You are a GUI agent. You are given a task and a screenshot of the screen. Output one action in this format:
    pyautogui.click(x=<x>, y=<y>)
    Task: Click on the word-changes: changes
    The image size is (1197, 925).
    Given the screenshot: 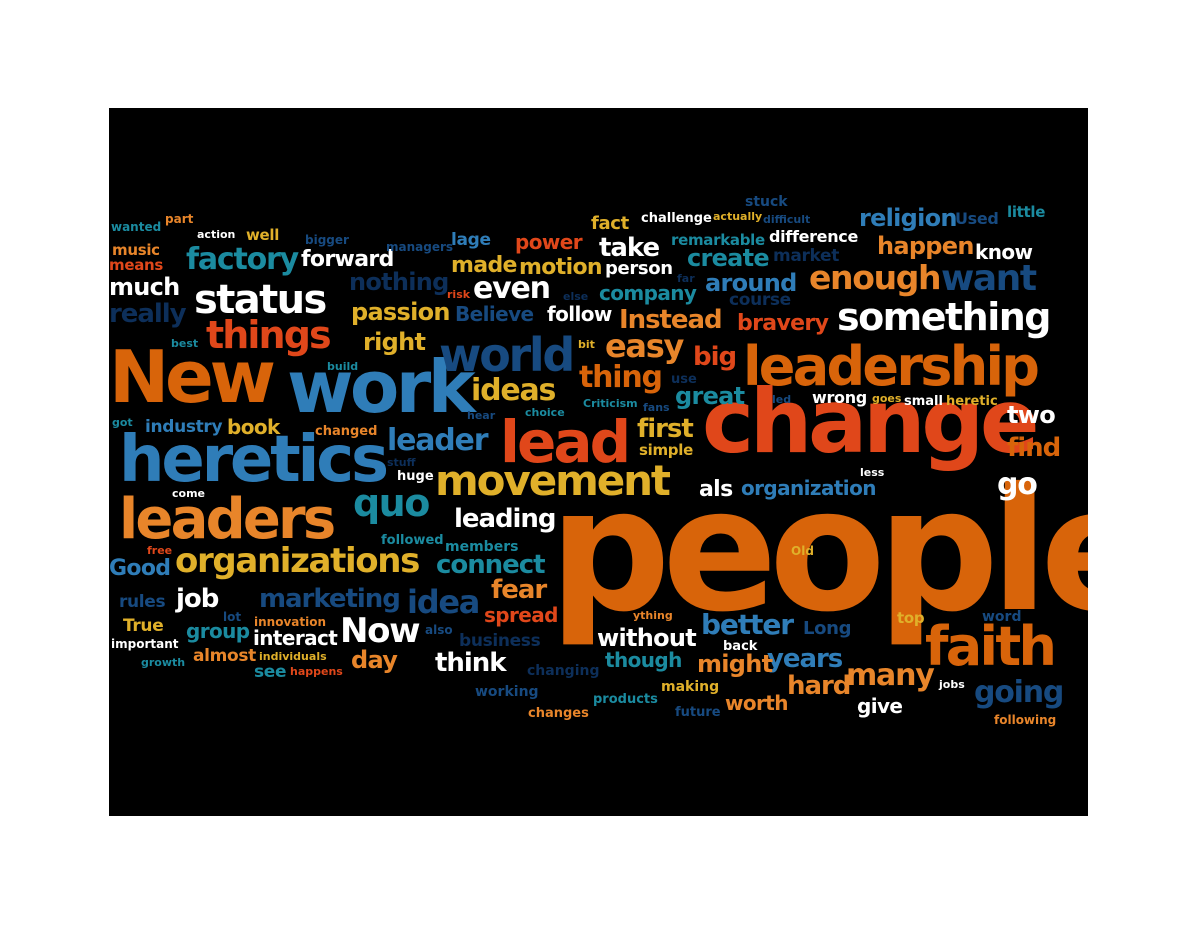 What is the action you would take?
    pyautogui.click(x=558, y=713)
    